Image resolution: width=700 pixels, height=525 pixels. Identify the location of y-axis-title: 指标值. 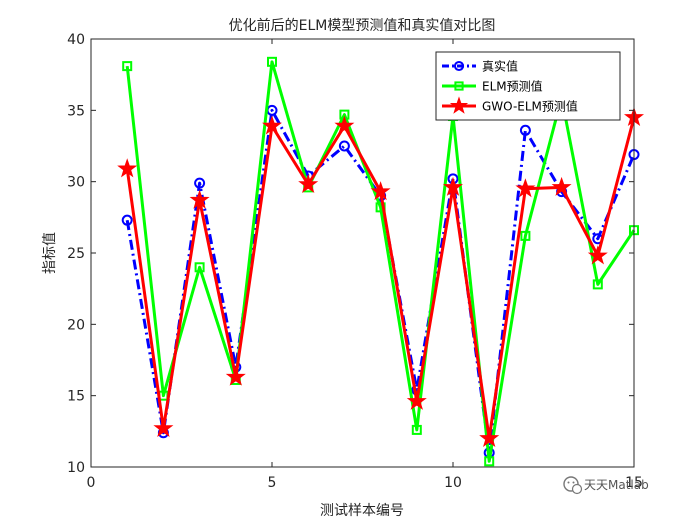
(50, 253).